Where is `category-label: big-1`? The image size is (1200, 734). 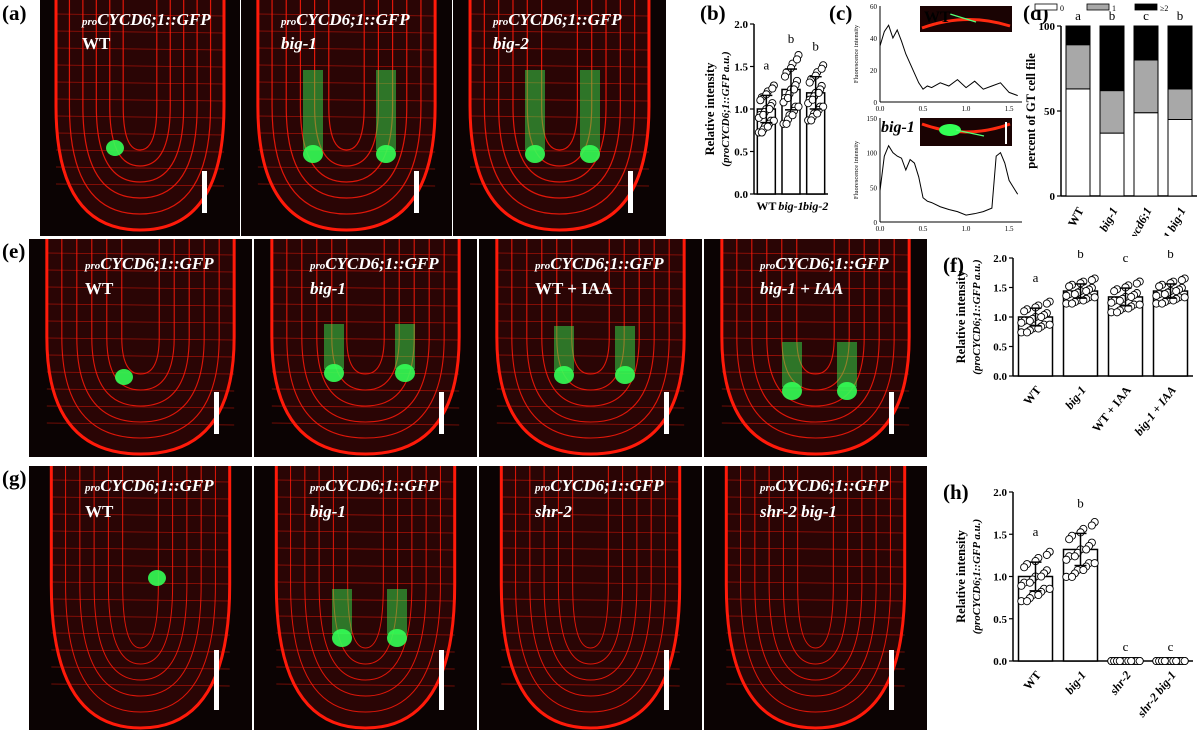 category-label: big-1 is located at coordinates (1075, 397).